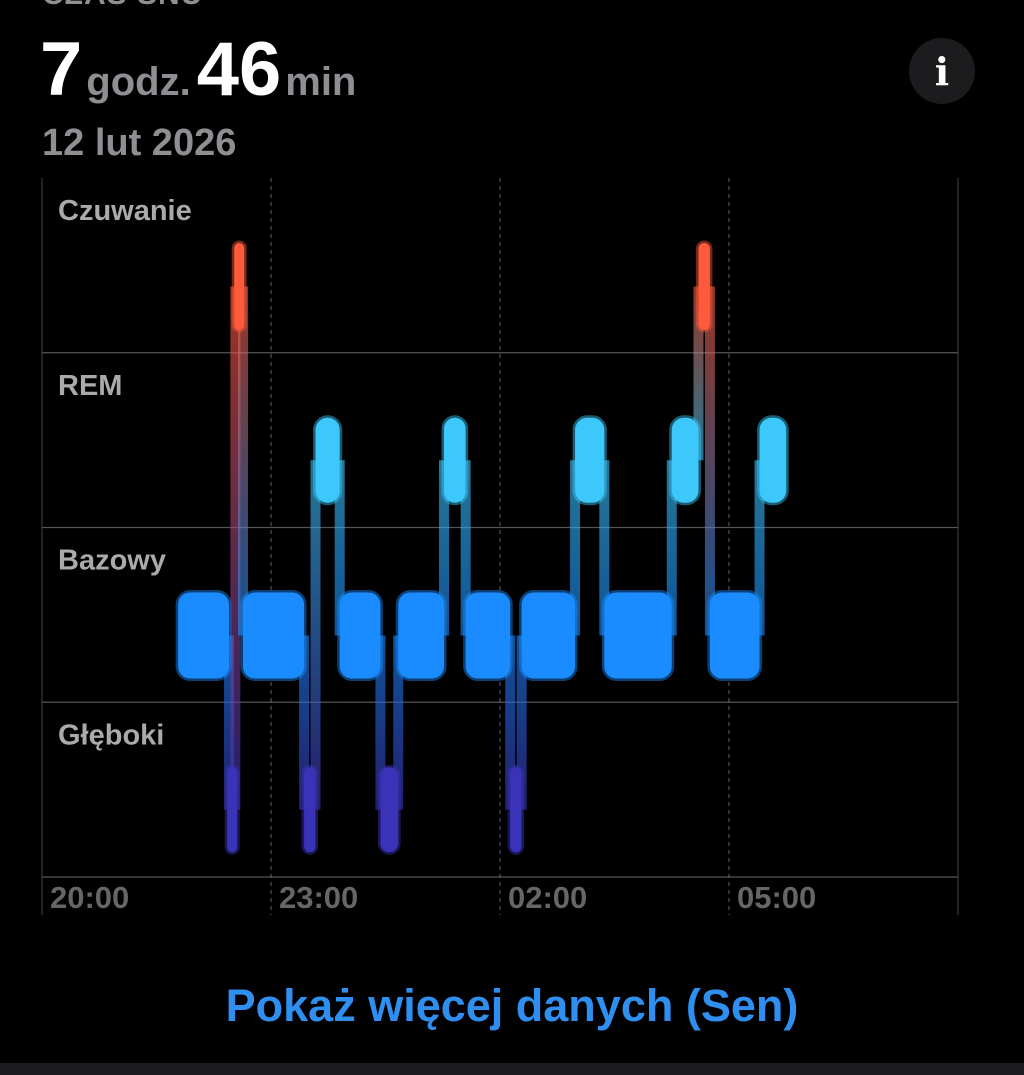 The width and height of the screenshot is (1024, 1075). Describe the element at coordinates (122, 6) in the screenshot. I see `section-label: CZAS SNU` at that location.